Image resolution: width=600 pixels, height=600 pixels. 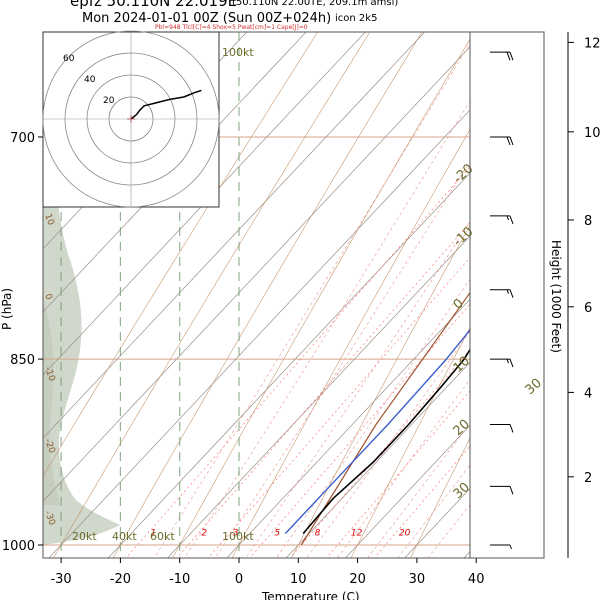 I want to click on title-line1-small: (50.110N 22.00TE, 209.1m amsl), so click(x=315, y=4).